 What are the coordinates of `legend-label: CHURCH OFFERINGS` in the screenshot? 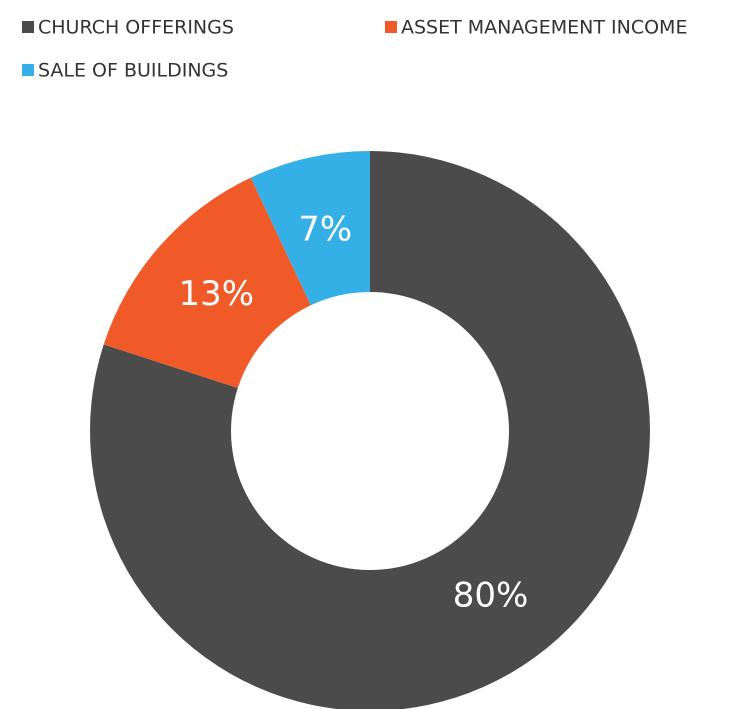 It's located at (136, 28).